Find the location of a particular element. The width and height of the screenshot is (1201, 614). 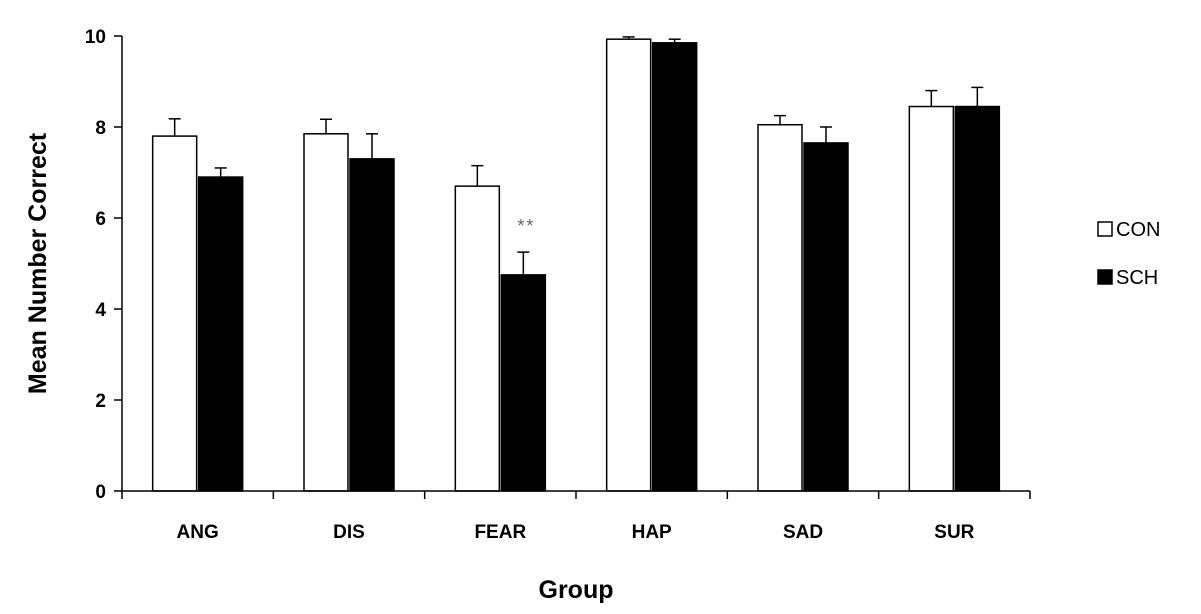

significance-annotation-fear: ** is located at coordinates (526, 226).